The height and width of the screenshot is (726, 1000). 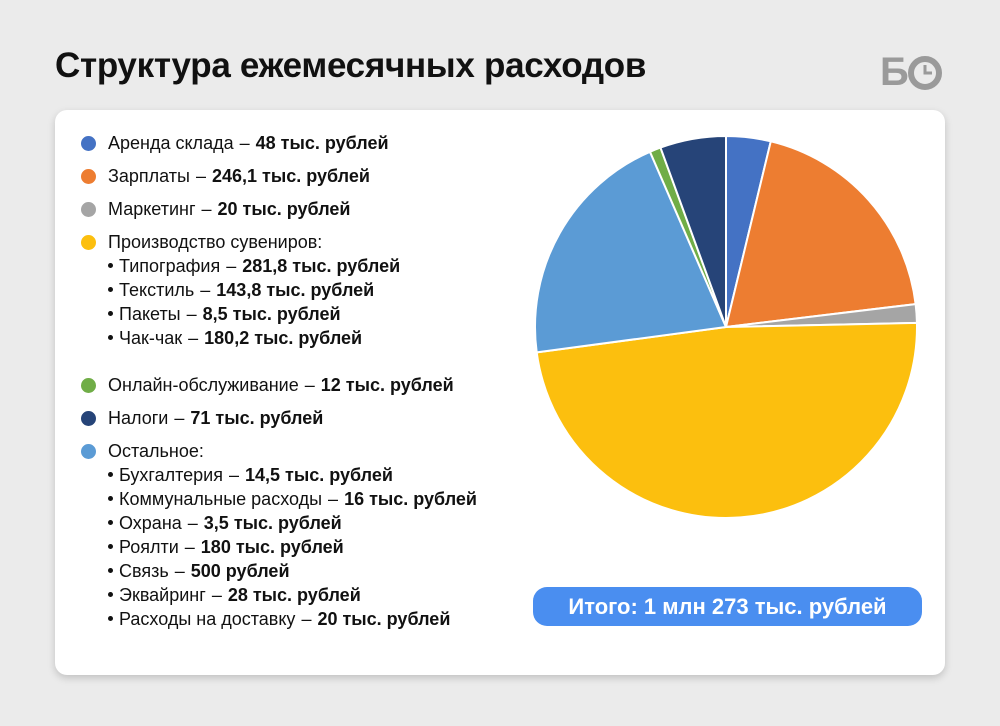 What do you see at coordinates (727, 606) in the screenshot?
I see `total-label: Итого: 1 млн 273 тыс. рублей` at bounding box center [727, 606].